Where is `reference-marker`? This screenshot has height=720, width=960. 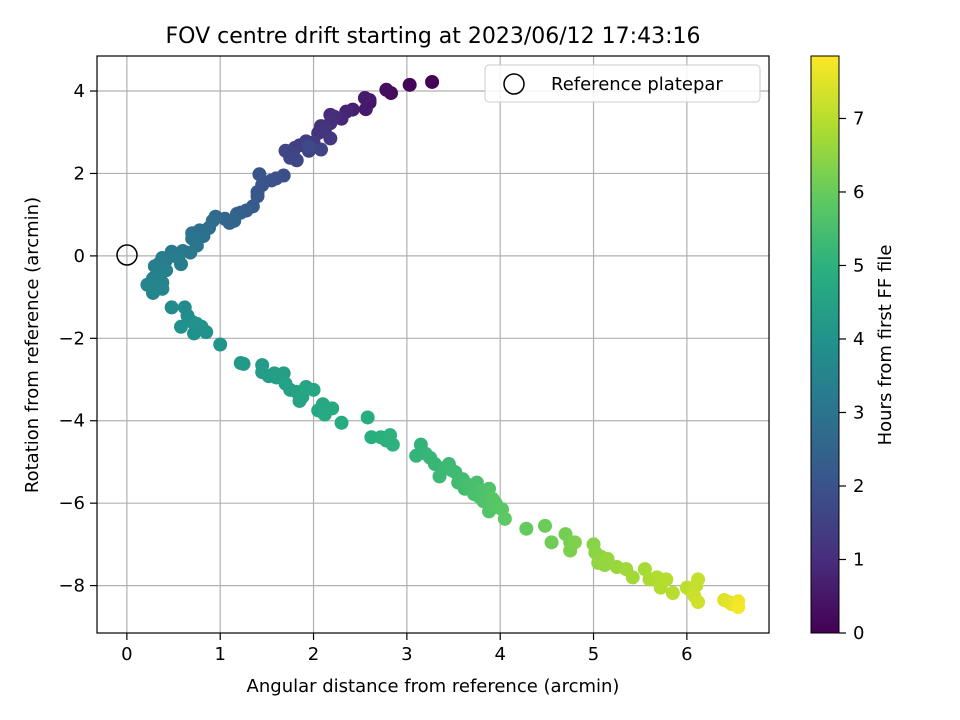
reference-marker is located at coordinates (127, 255).